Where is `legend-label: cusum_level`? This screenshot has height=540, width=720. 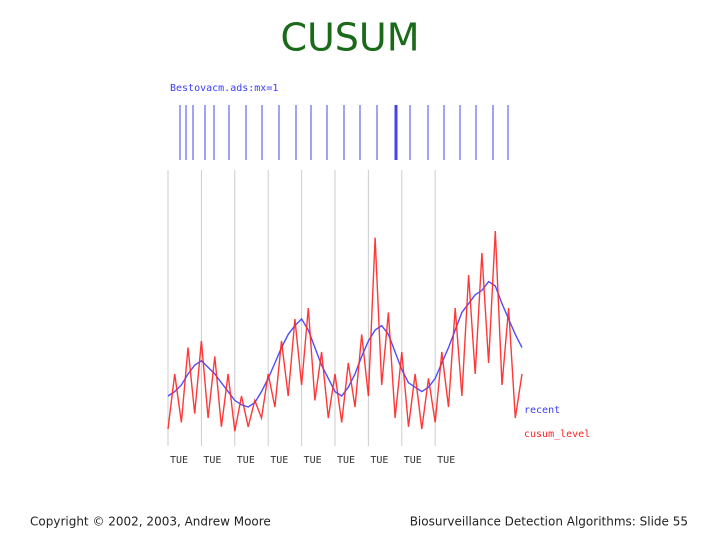 legend-label: cusum_level is located at coordinates (557, 434).